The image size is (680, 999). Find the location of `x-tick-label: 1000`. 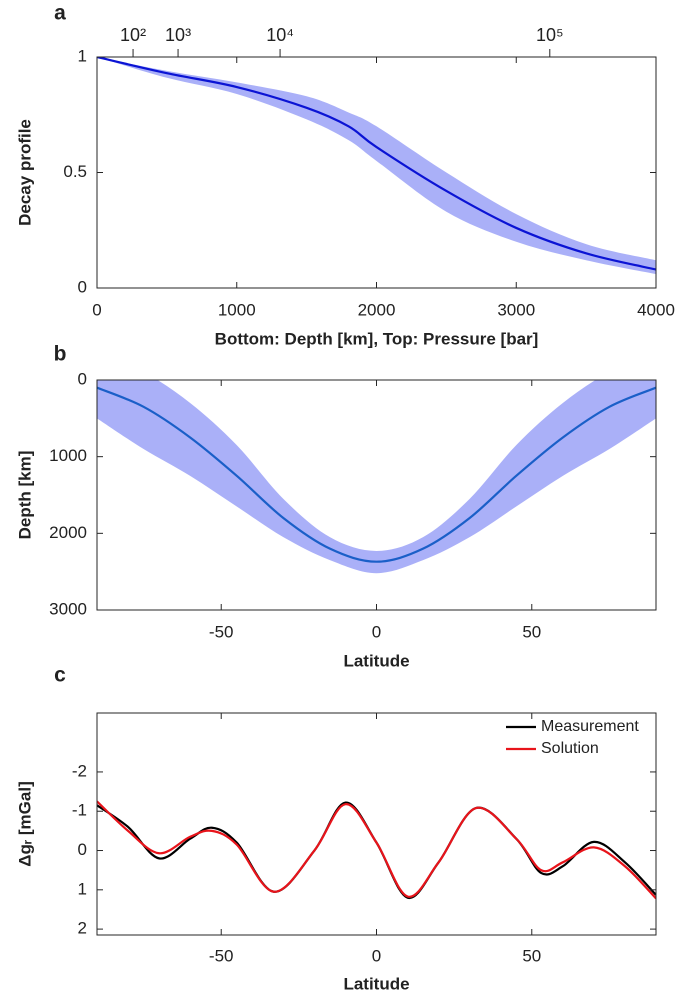

x-tick-label: 1000 is located at coordinates (237, 309).